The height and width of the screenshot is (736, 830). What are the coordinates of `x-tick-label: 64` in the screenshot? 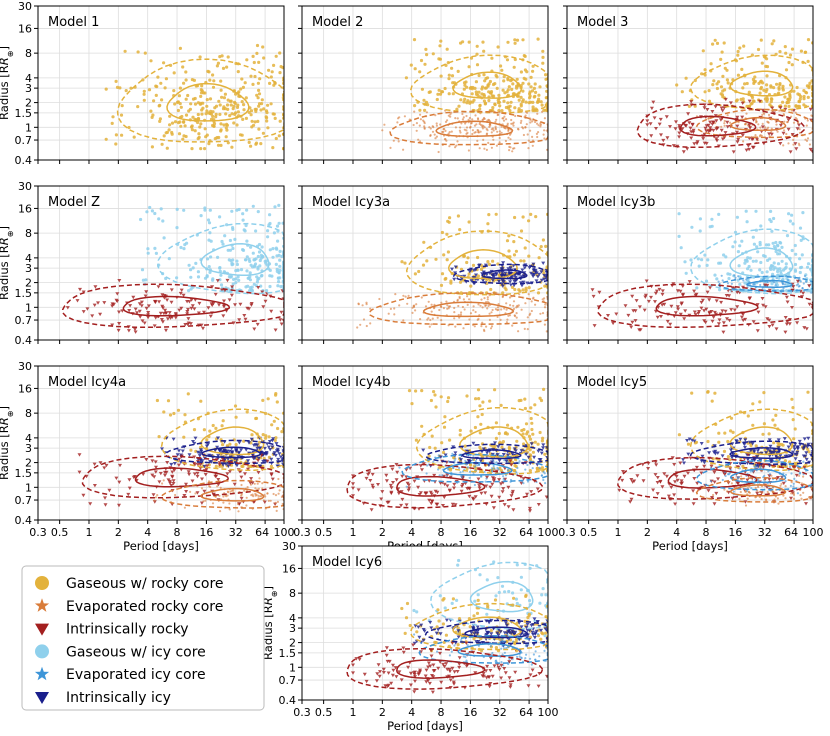 It's located at (526, 532).